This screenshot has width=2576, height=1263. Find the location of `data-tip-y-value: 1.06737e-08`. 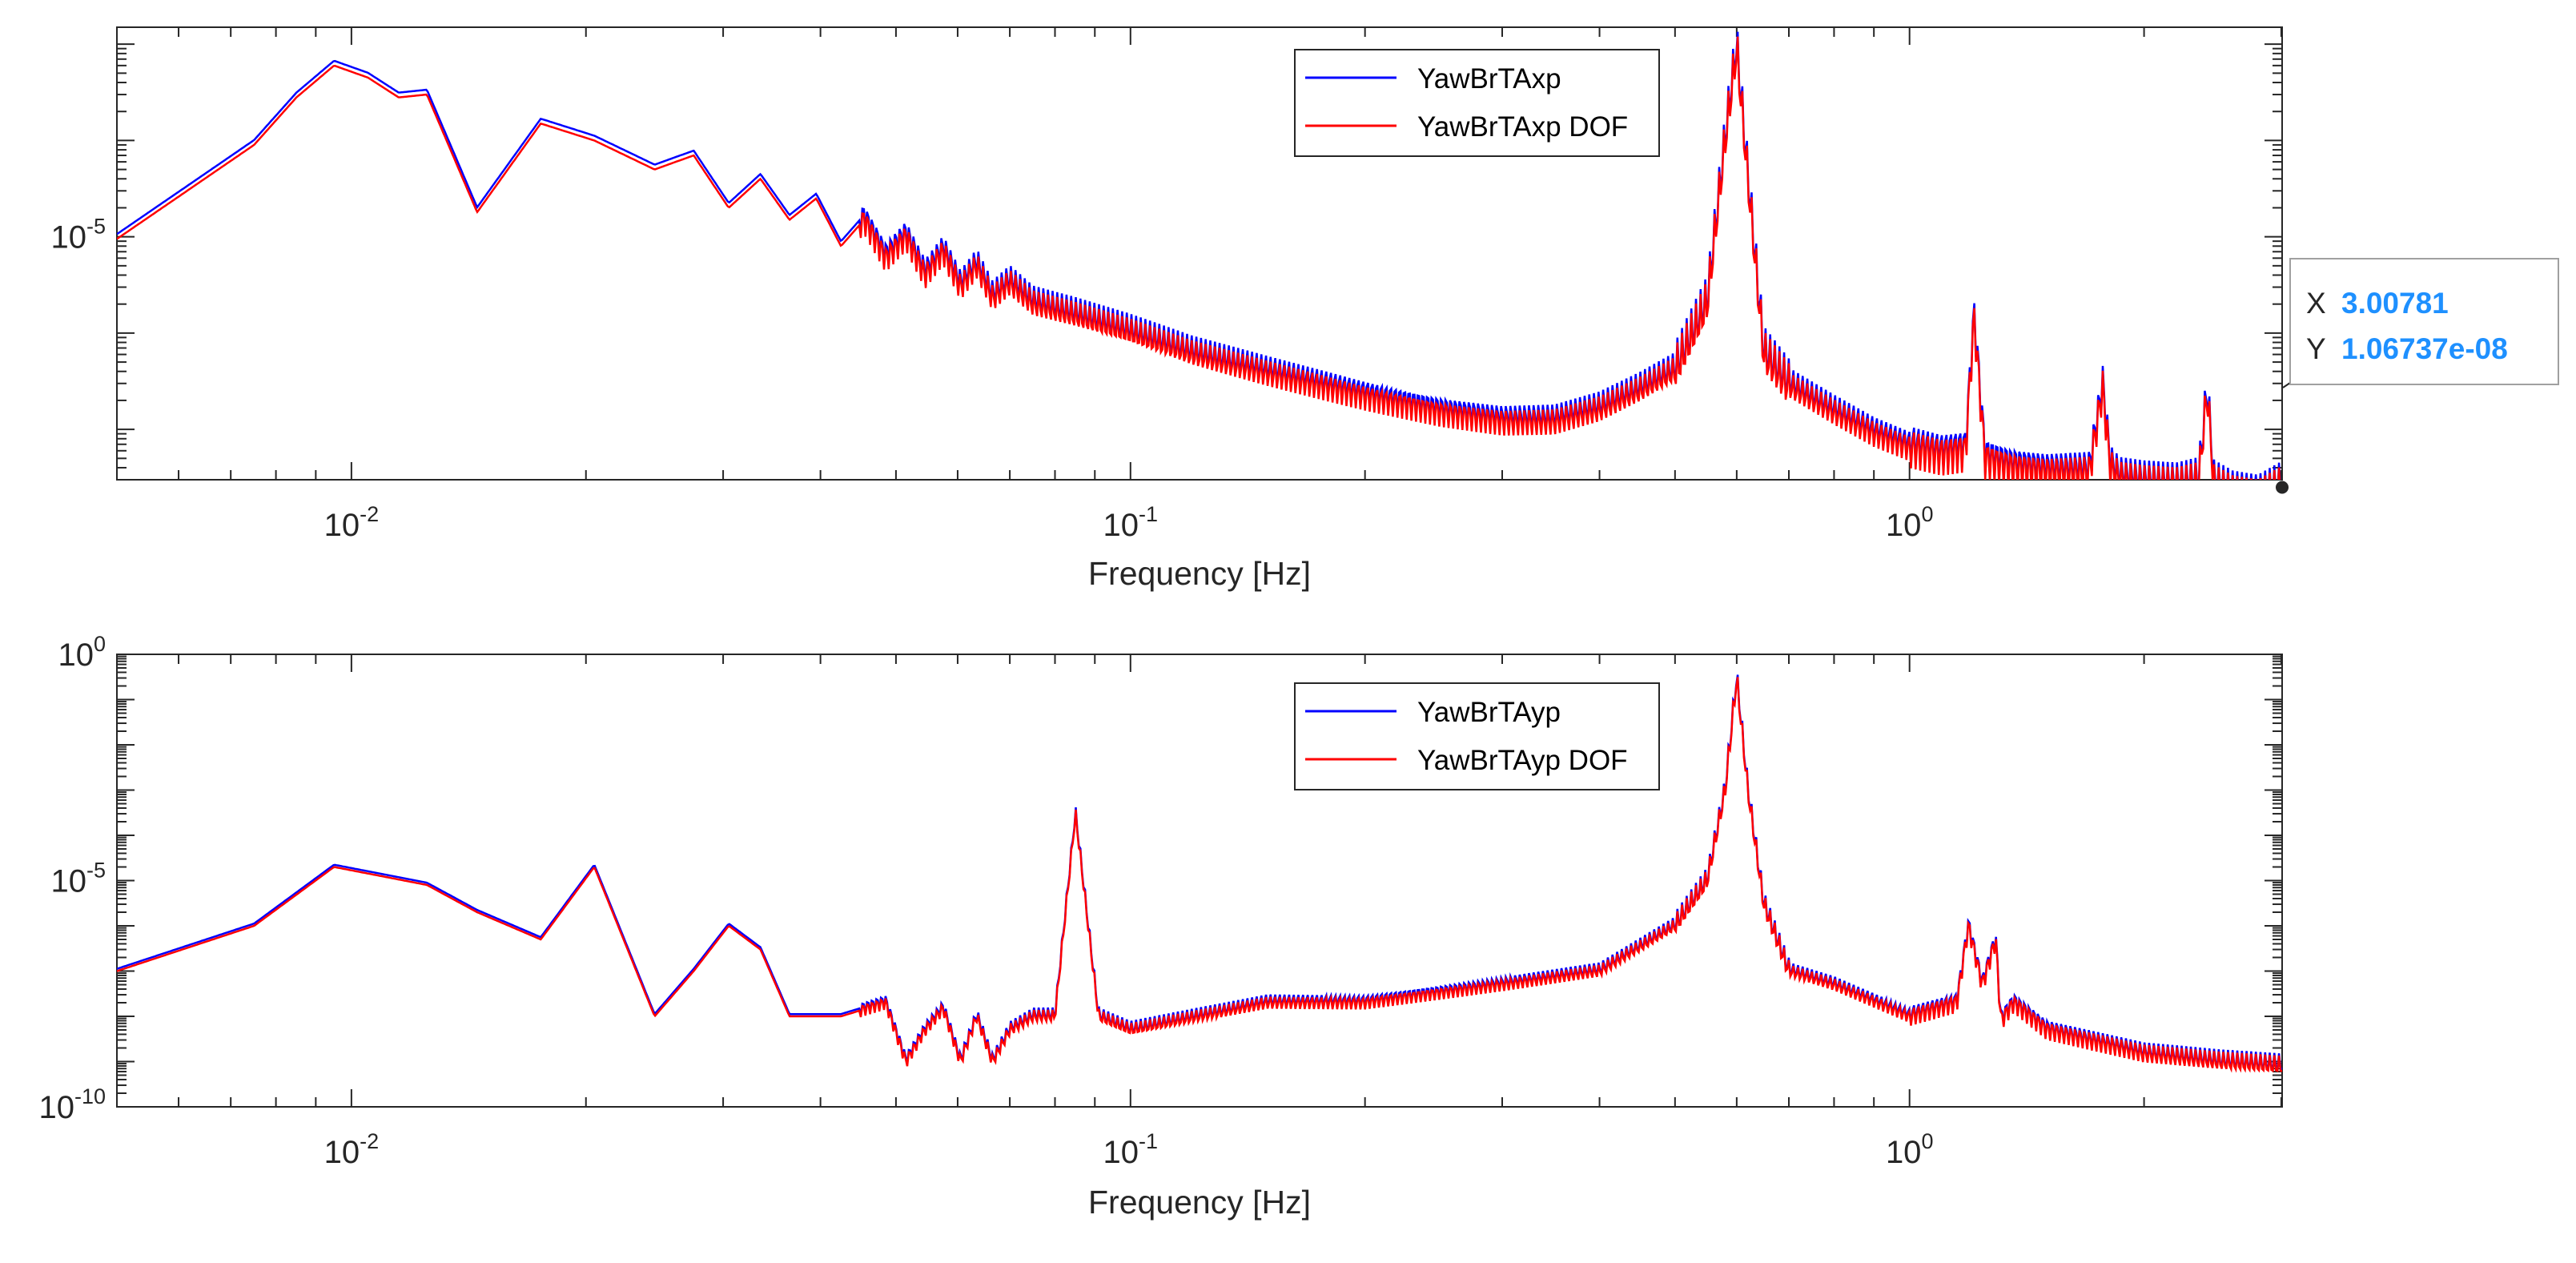

data-tip-y-value: 1.06737e-08 is located at coordinates (2424, 348).